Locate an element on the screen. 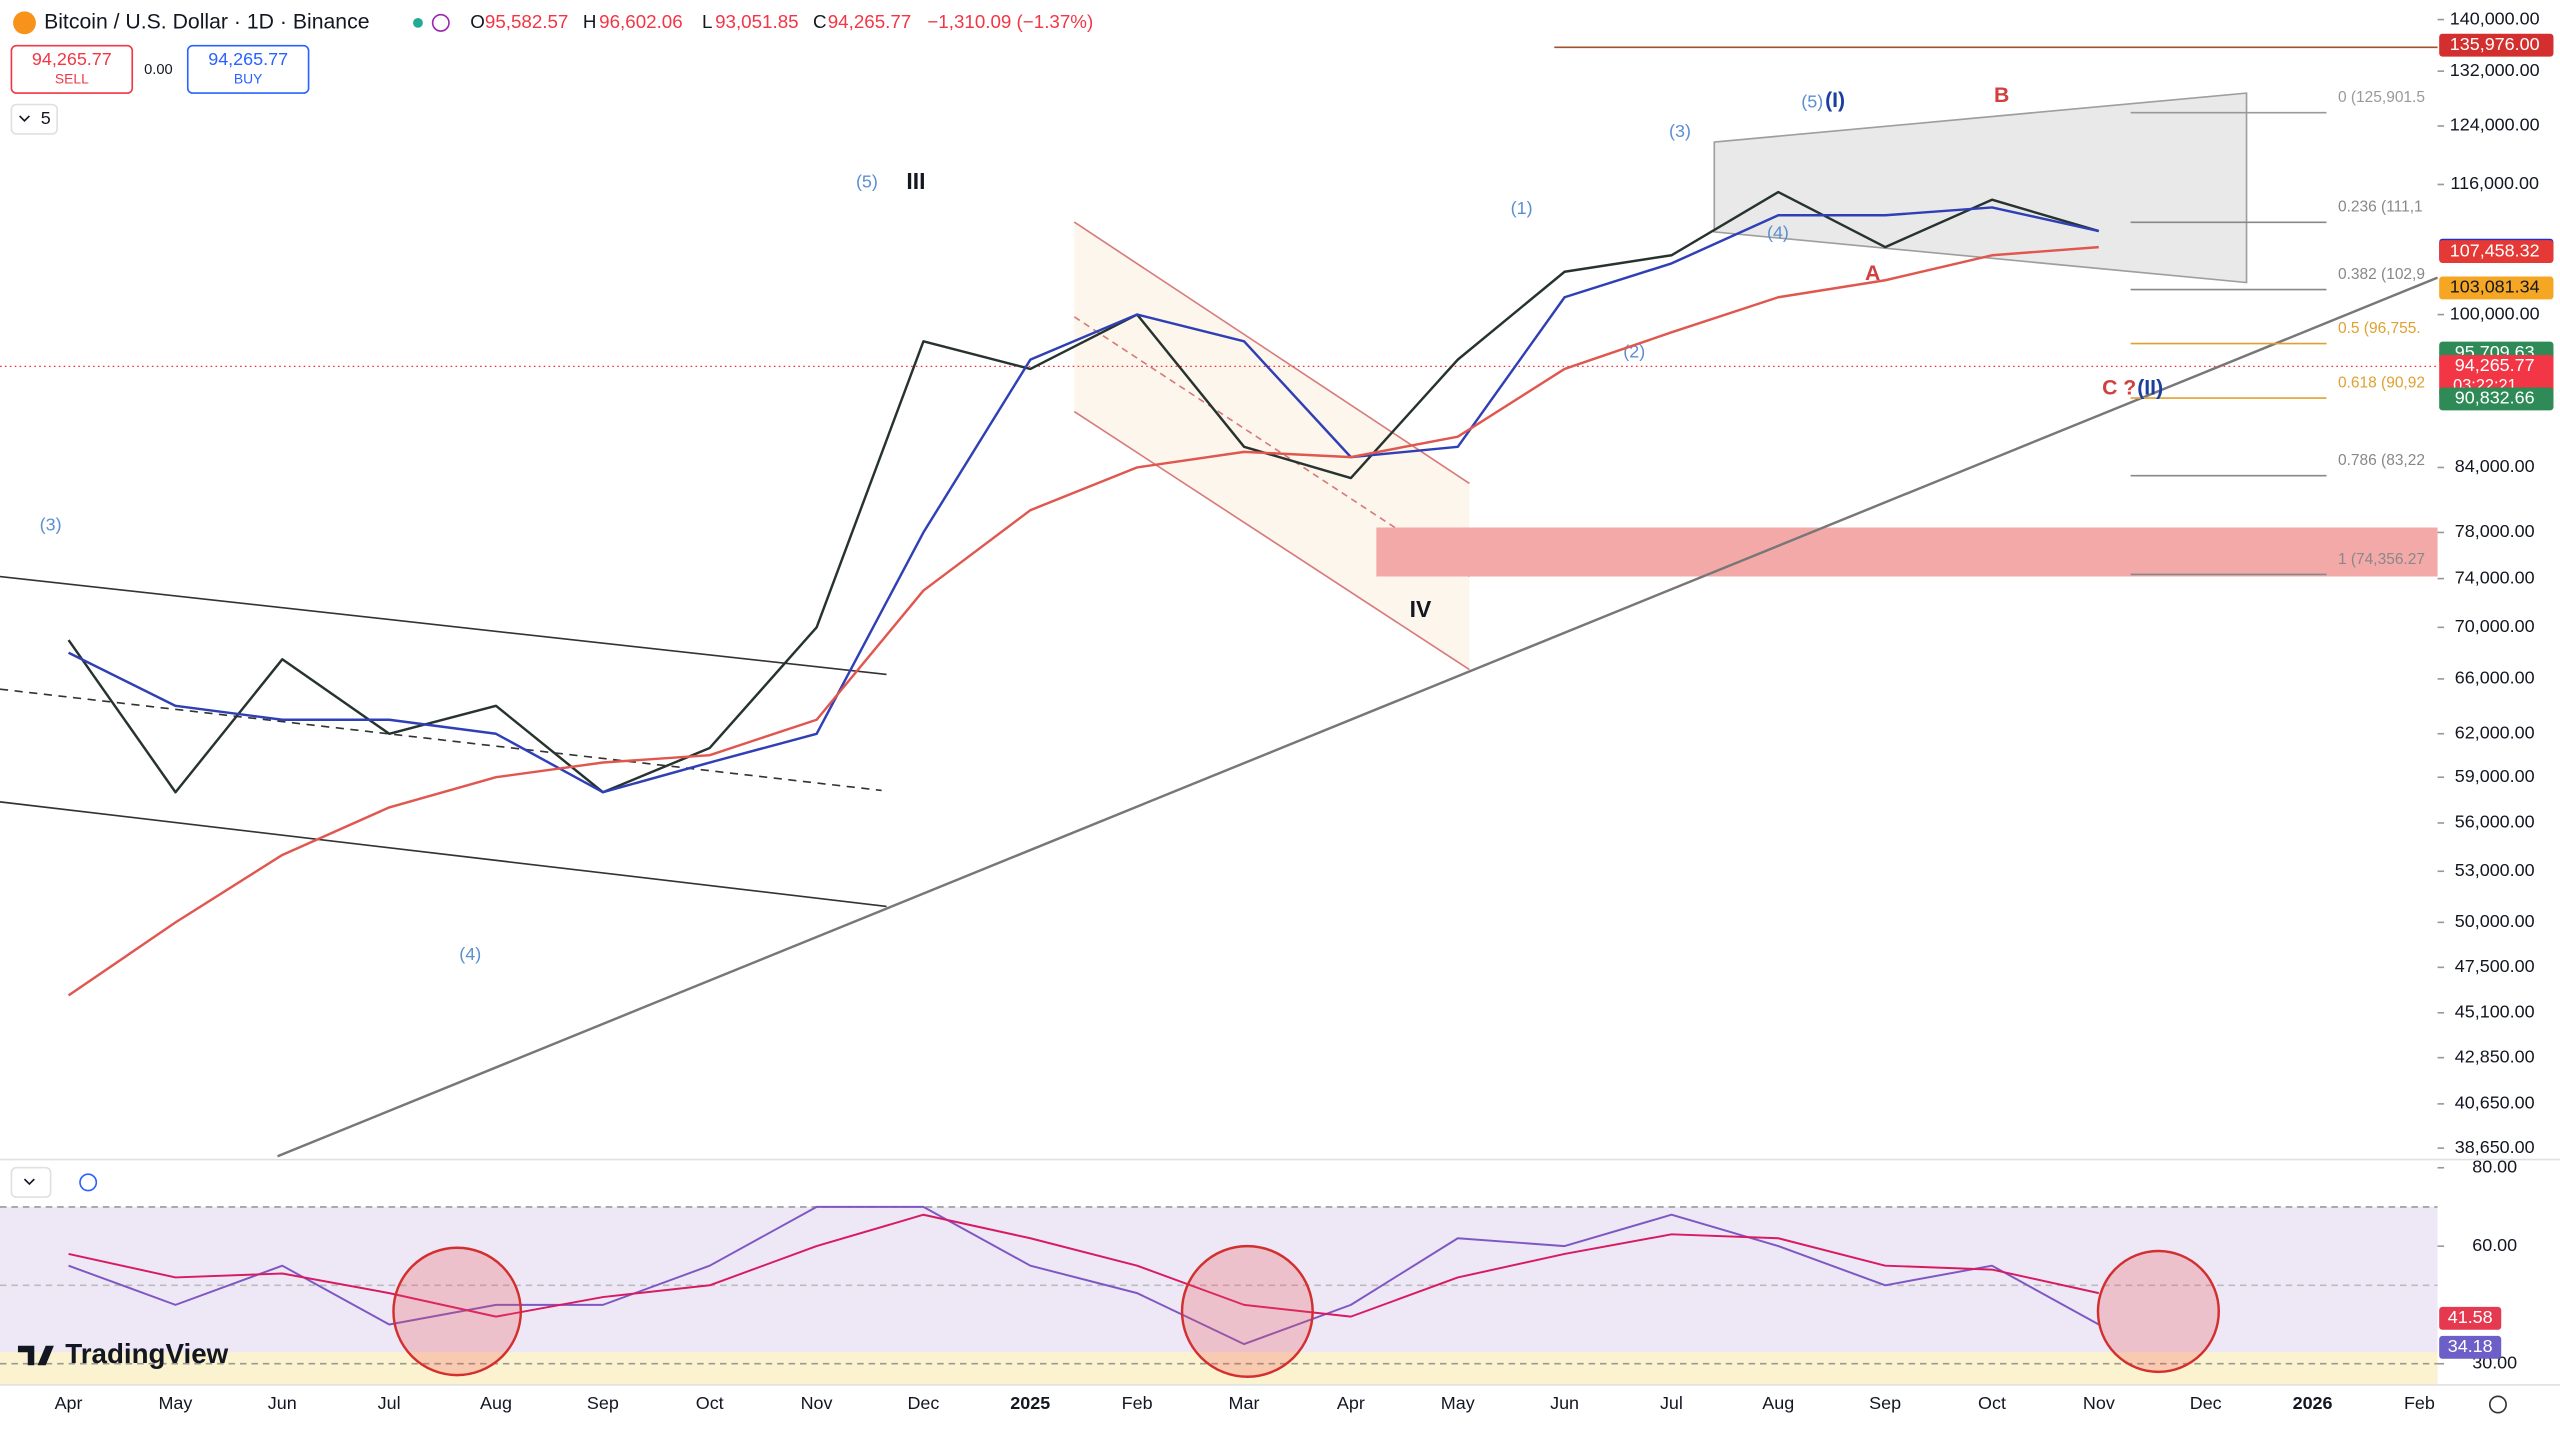 This screenshot has height=1429, width=2560. triangle-pattern is located at coordinates (1980, 188).